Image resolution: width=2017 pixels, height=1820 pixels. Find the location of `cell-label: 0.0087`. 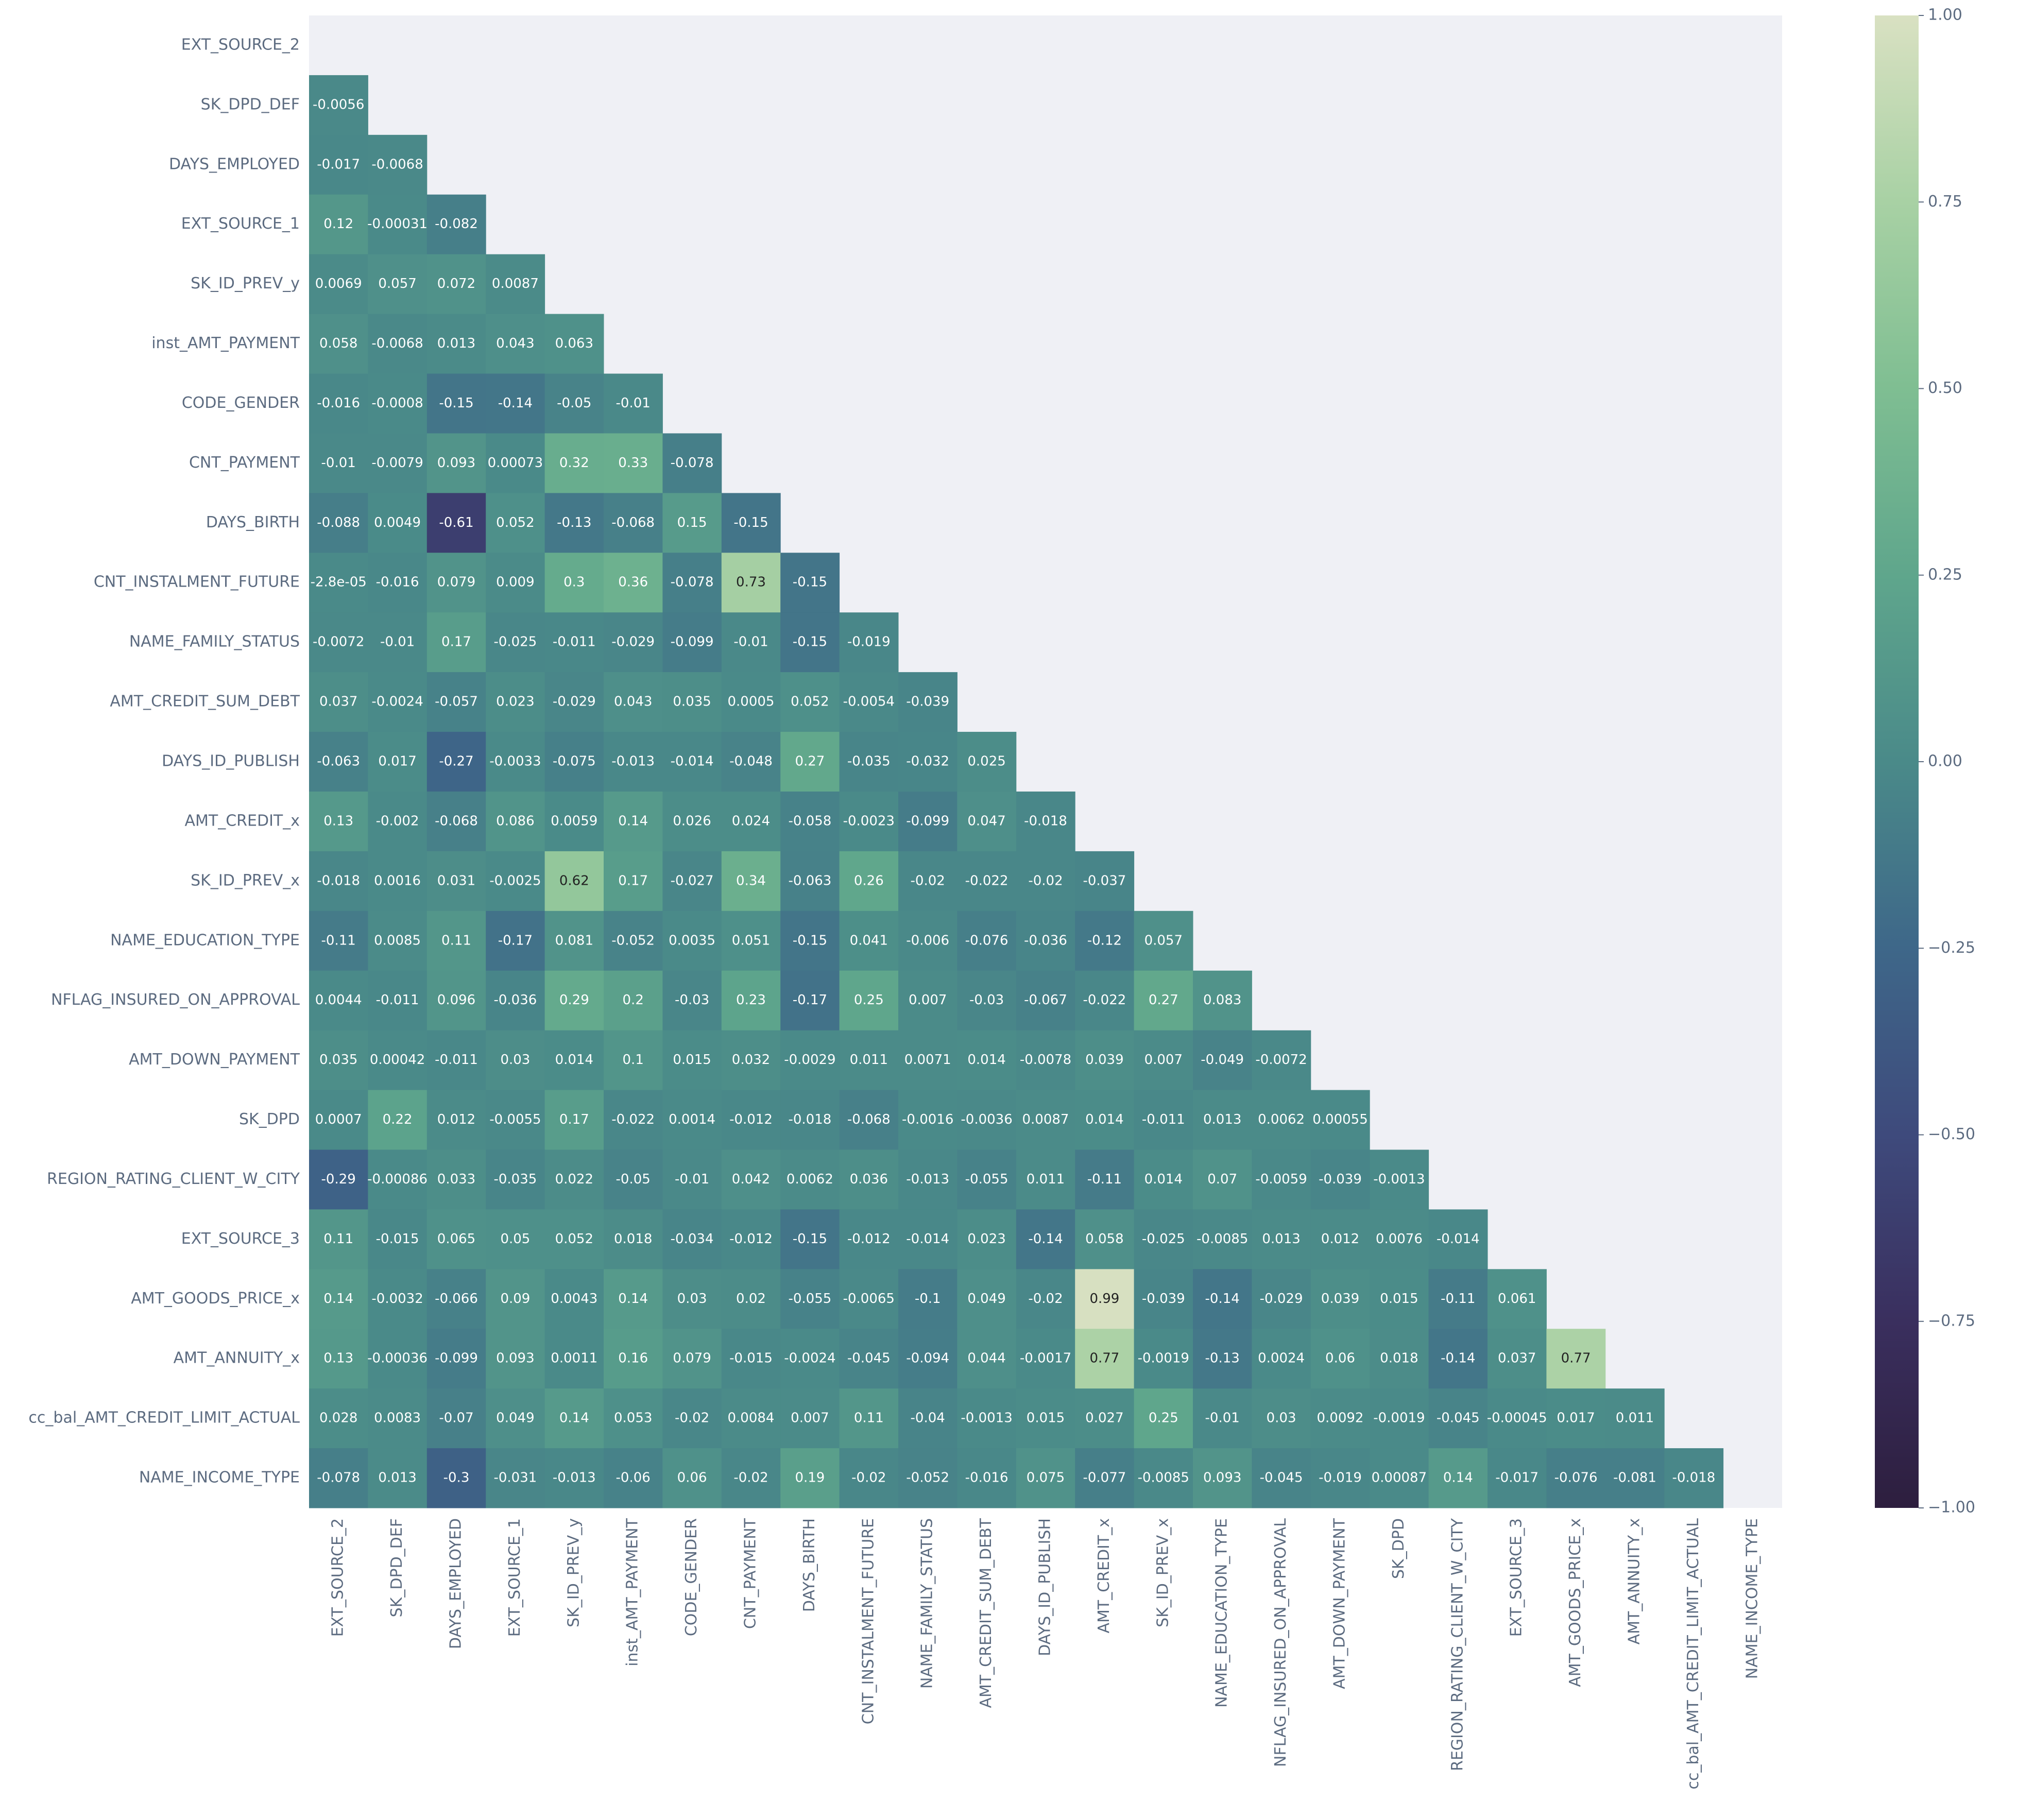

cell-label: 0.0087 is located at coordinates (1045, 1119).